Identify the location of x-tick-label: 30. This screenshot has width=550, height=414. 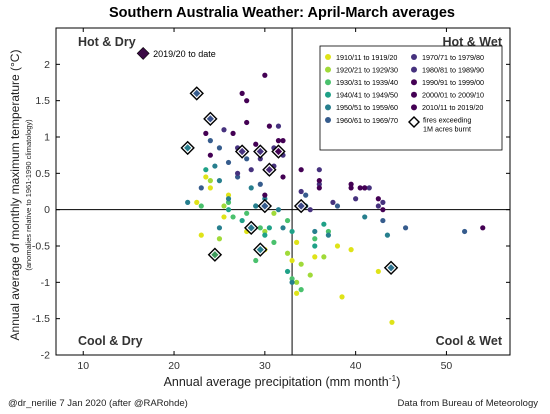
(265, 366).